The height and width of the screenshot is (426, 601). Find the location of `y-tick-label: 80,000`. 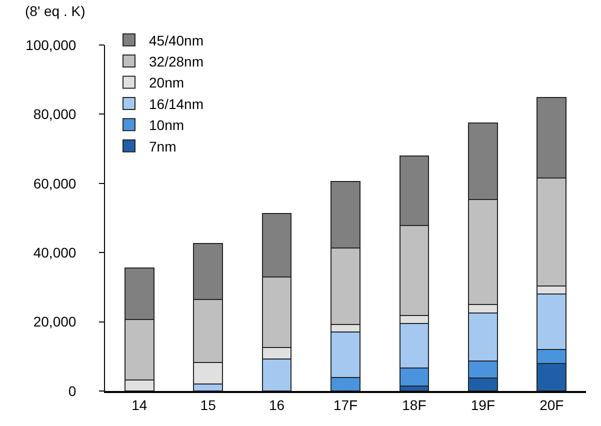

y-tick-label: 80,000 is located at coordinates (54, 114).